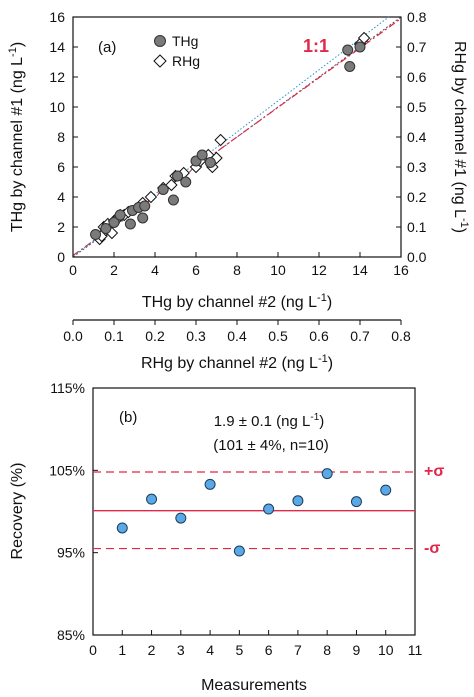  What do you see at coordinates (239, 650) in the screenshot?
I see `x-tick-label: 5` at bounding box center [239, 650].